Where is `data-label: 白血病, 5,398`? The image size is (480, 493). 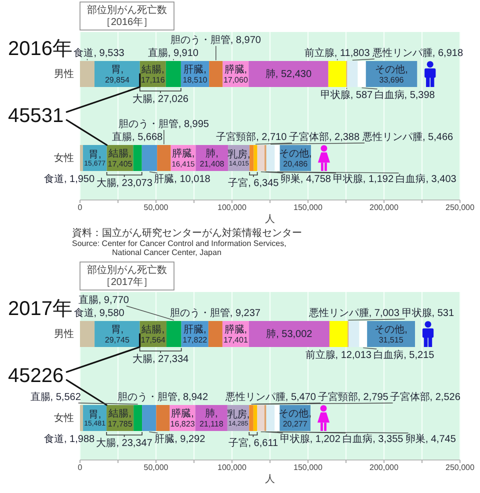 data-label: 白血病, 5,398 is located at coordinates (405, 95).